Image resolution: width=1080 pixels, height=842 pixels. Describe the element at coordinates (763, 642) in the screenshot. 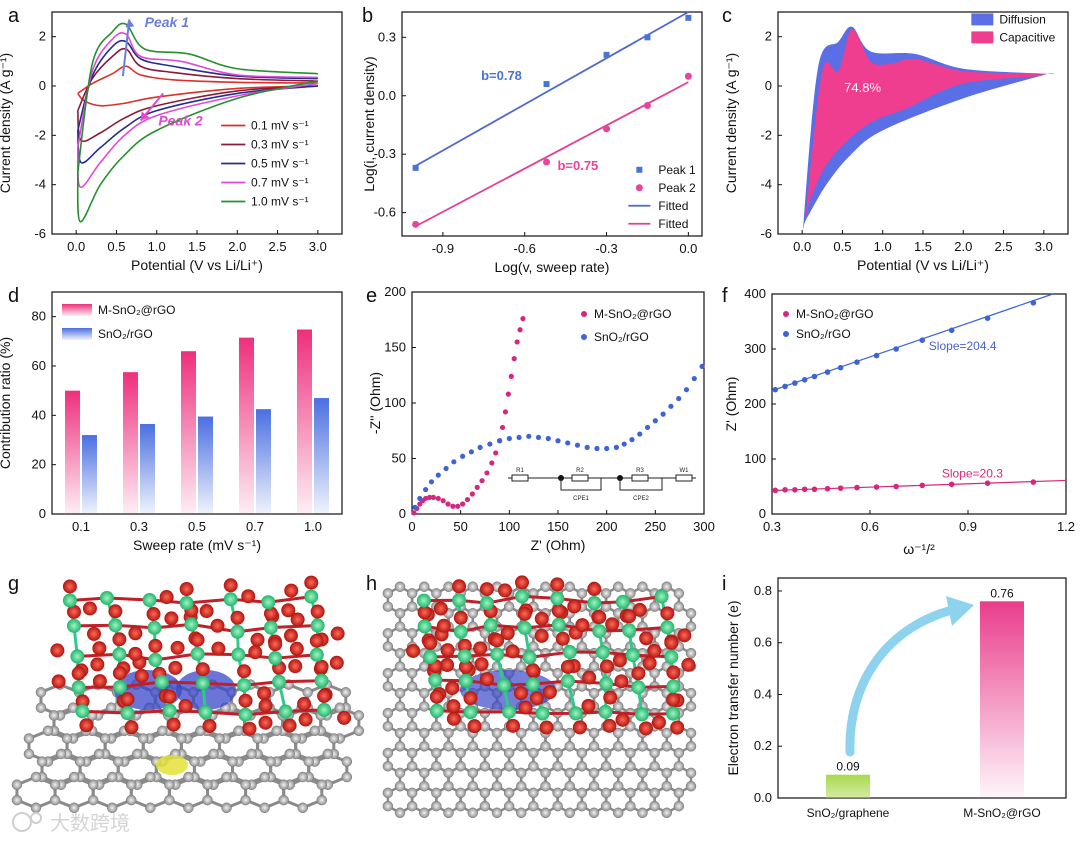

I see `y-tick-label: 0.6` at that location.